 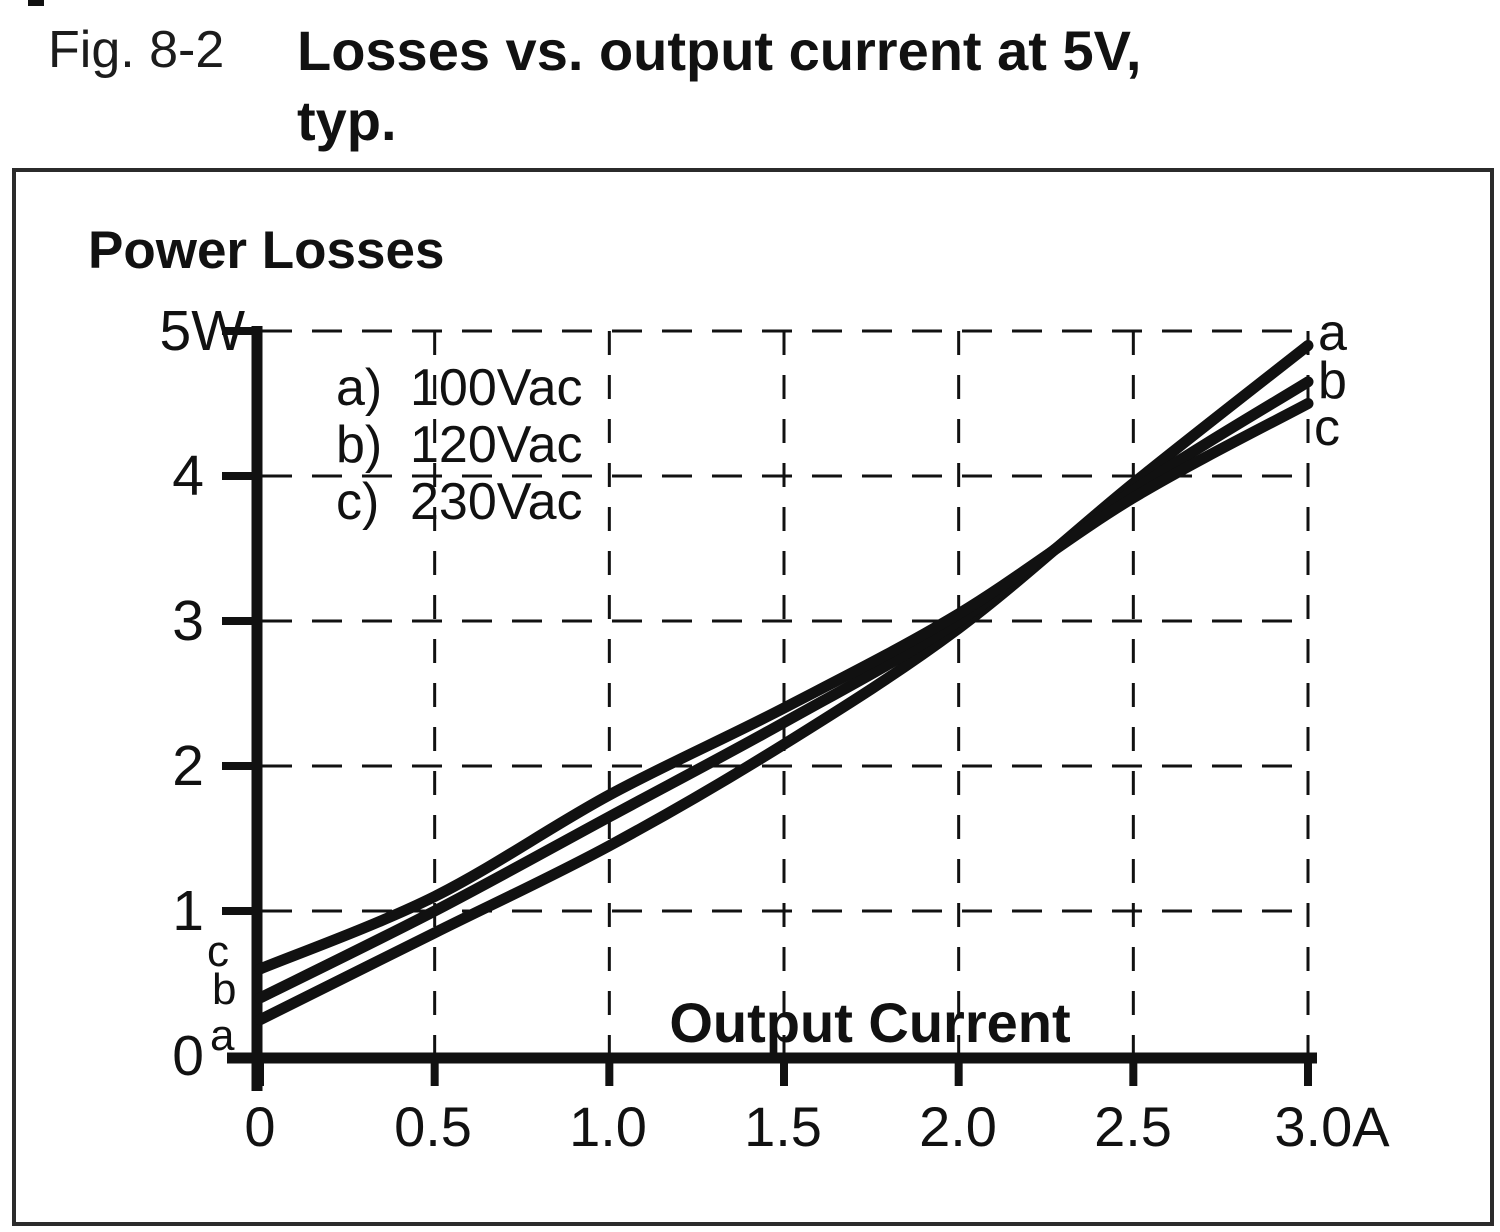 I want to click on y-tick-label-5W: 5W, so click(x=202, y=331).